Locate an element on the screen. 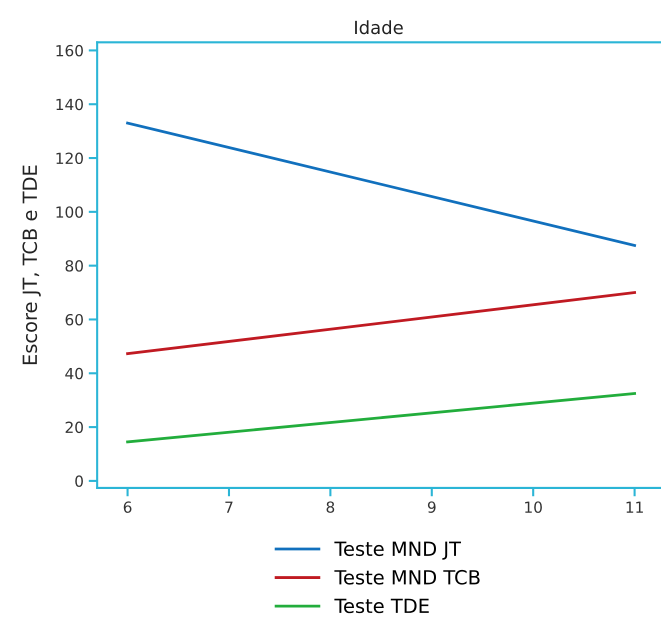 The width and height of the screenshot is (670, 632). y-tick-label: 140 is located at coordinates (69, 104).